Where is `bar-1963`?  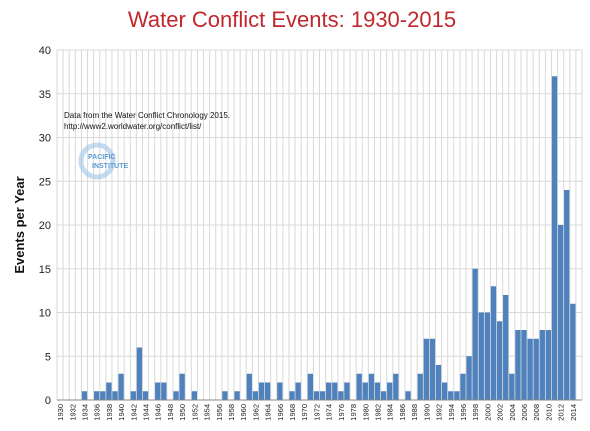 bar-1963 is located at coordinates (261, 391).